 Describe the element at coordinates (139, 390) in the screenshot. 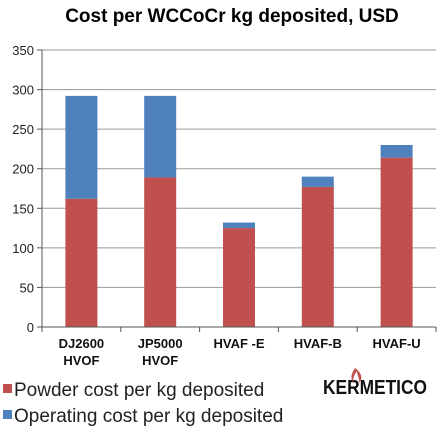

I see `legend-label: Powder cost per kg deposited` at that location.